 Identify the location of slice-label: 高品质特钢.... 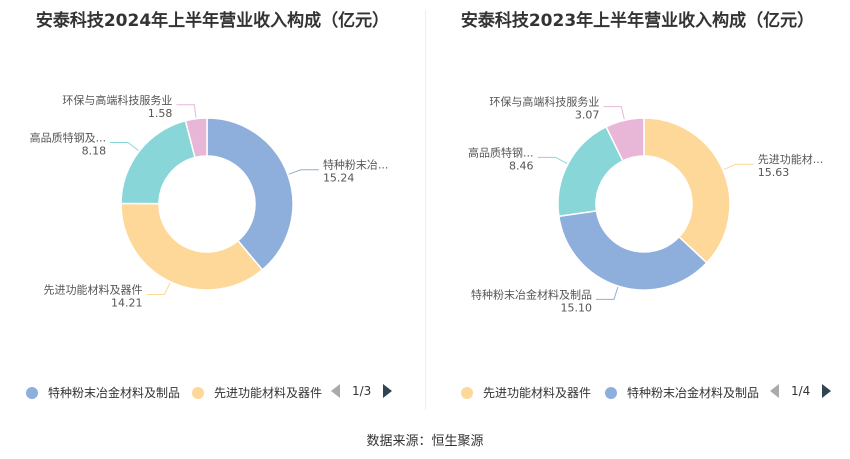
(501, 152).